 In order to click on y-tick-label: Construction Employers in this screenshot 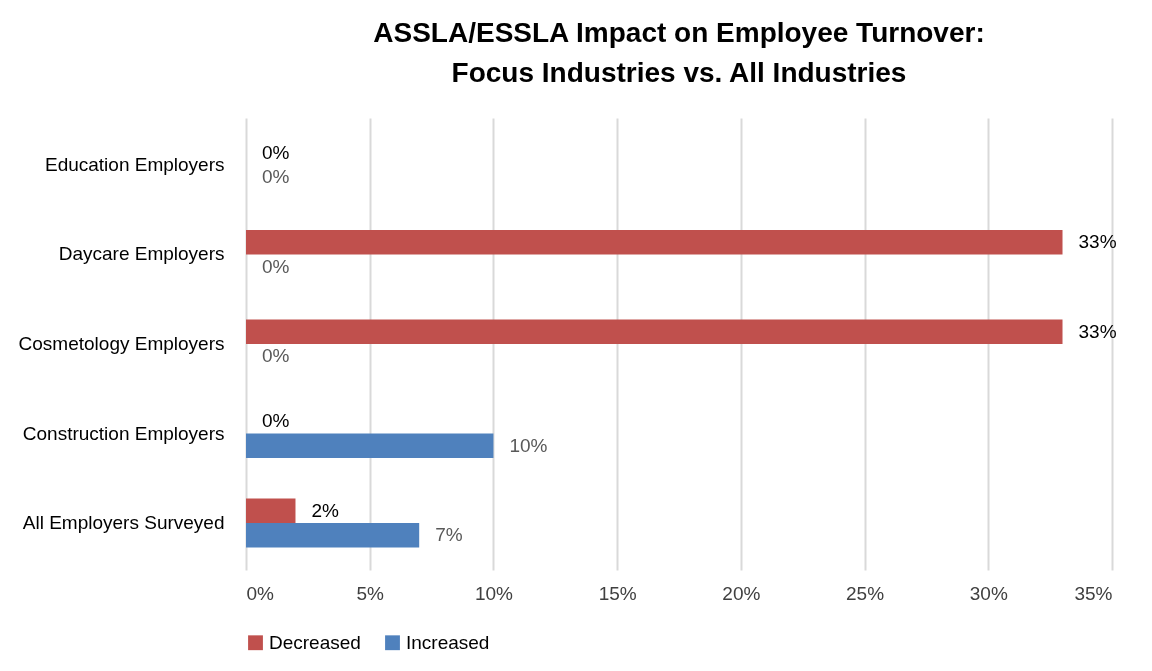, I will do `click(123, 433)`.